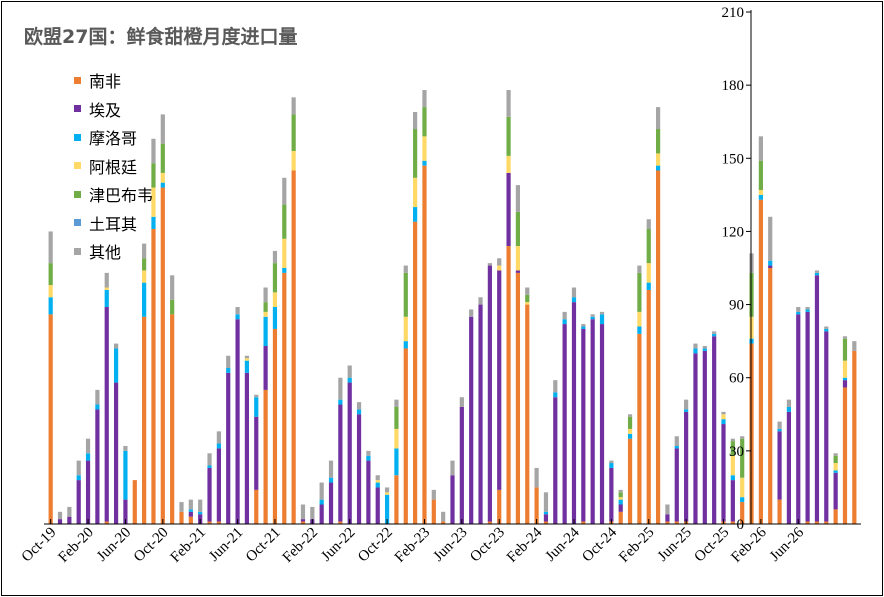 The width and height of the screenshot is (884, 597). Describe the element at coordinates (736, 452) in the screenshot. I see `y-tick-label: 30` at that location.